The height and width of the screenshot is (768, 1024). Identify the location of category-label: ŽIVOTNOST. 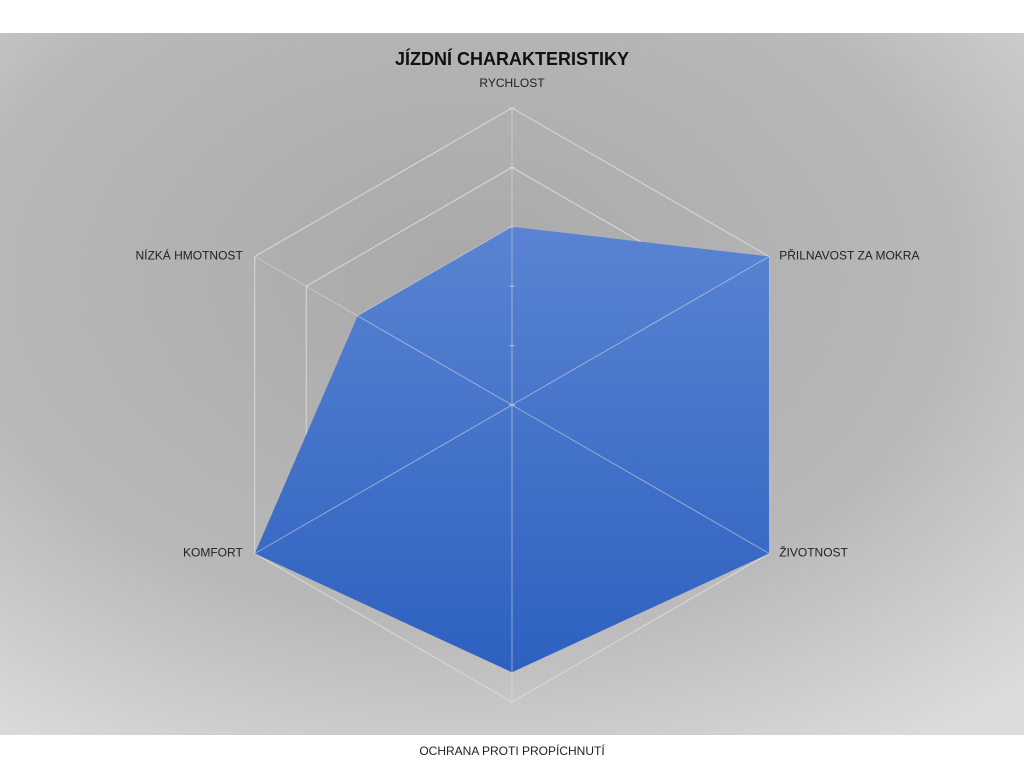
(813, 552).